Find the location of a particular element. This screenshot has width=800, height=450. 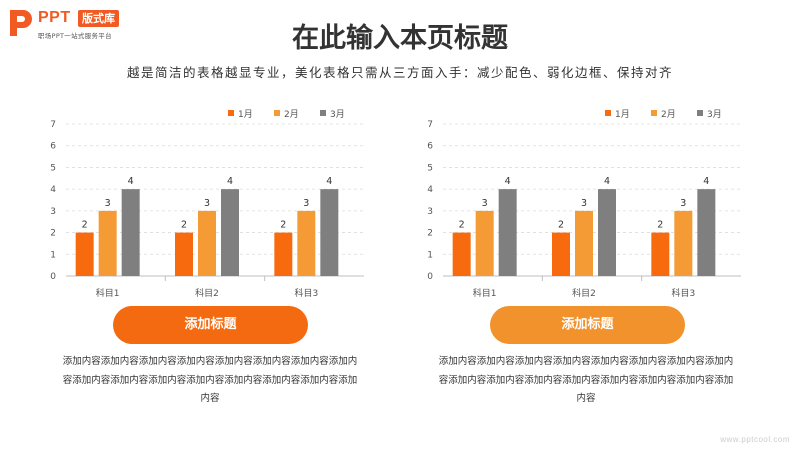

right-legend-label: 1月 is located at coordinates (622, 114).